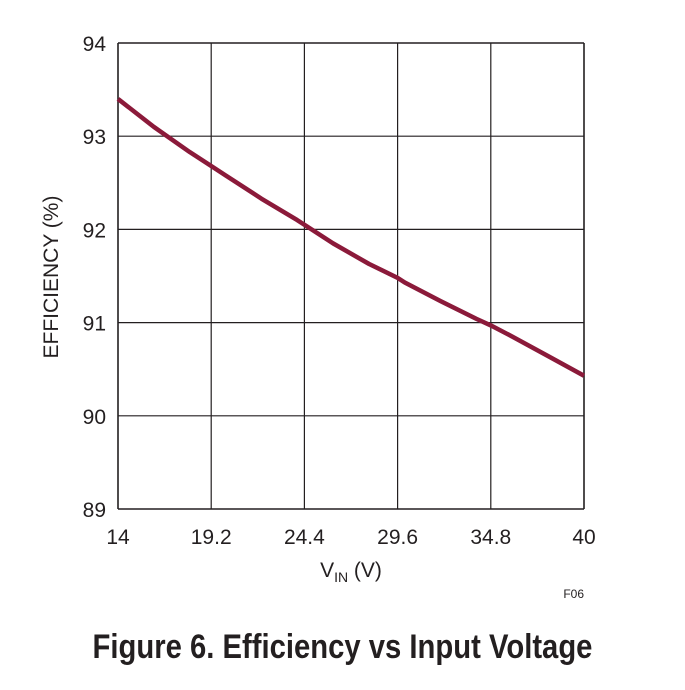  Describe the element at coordinates (94, 324) in the screenshot. I see `y-tick-label: 91` at that location.